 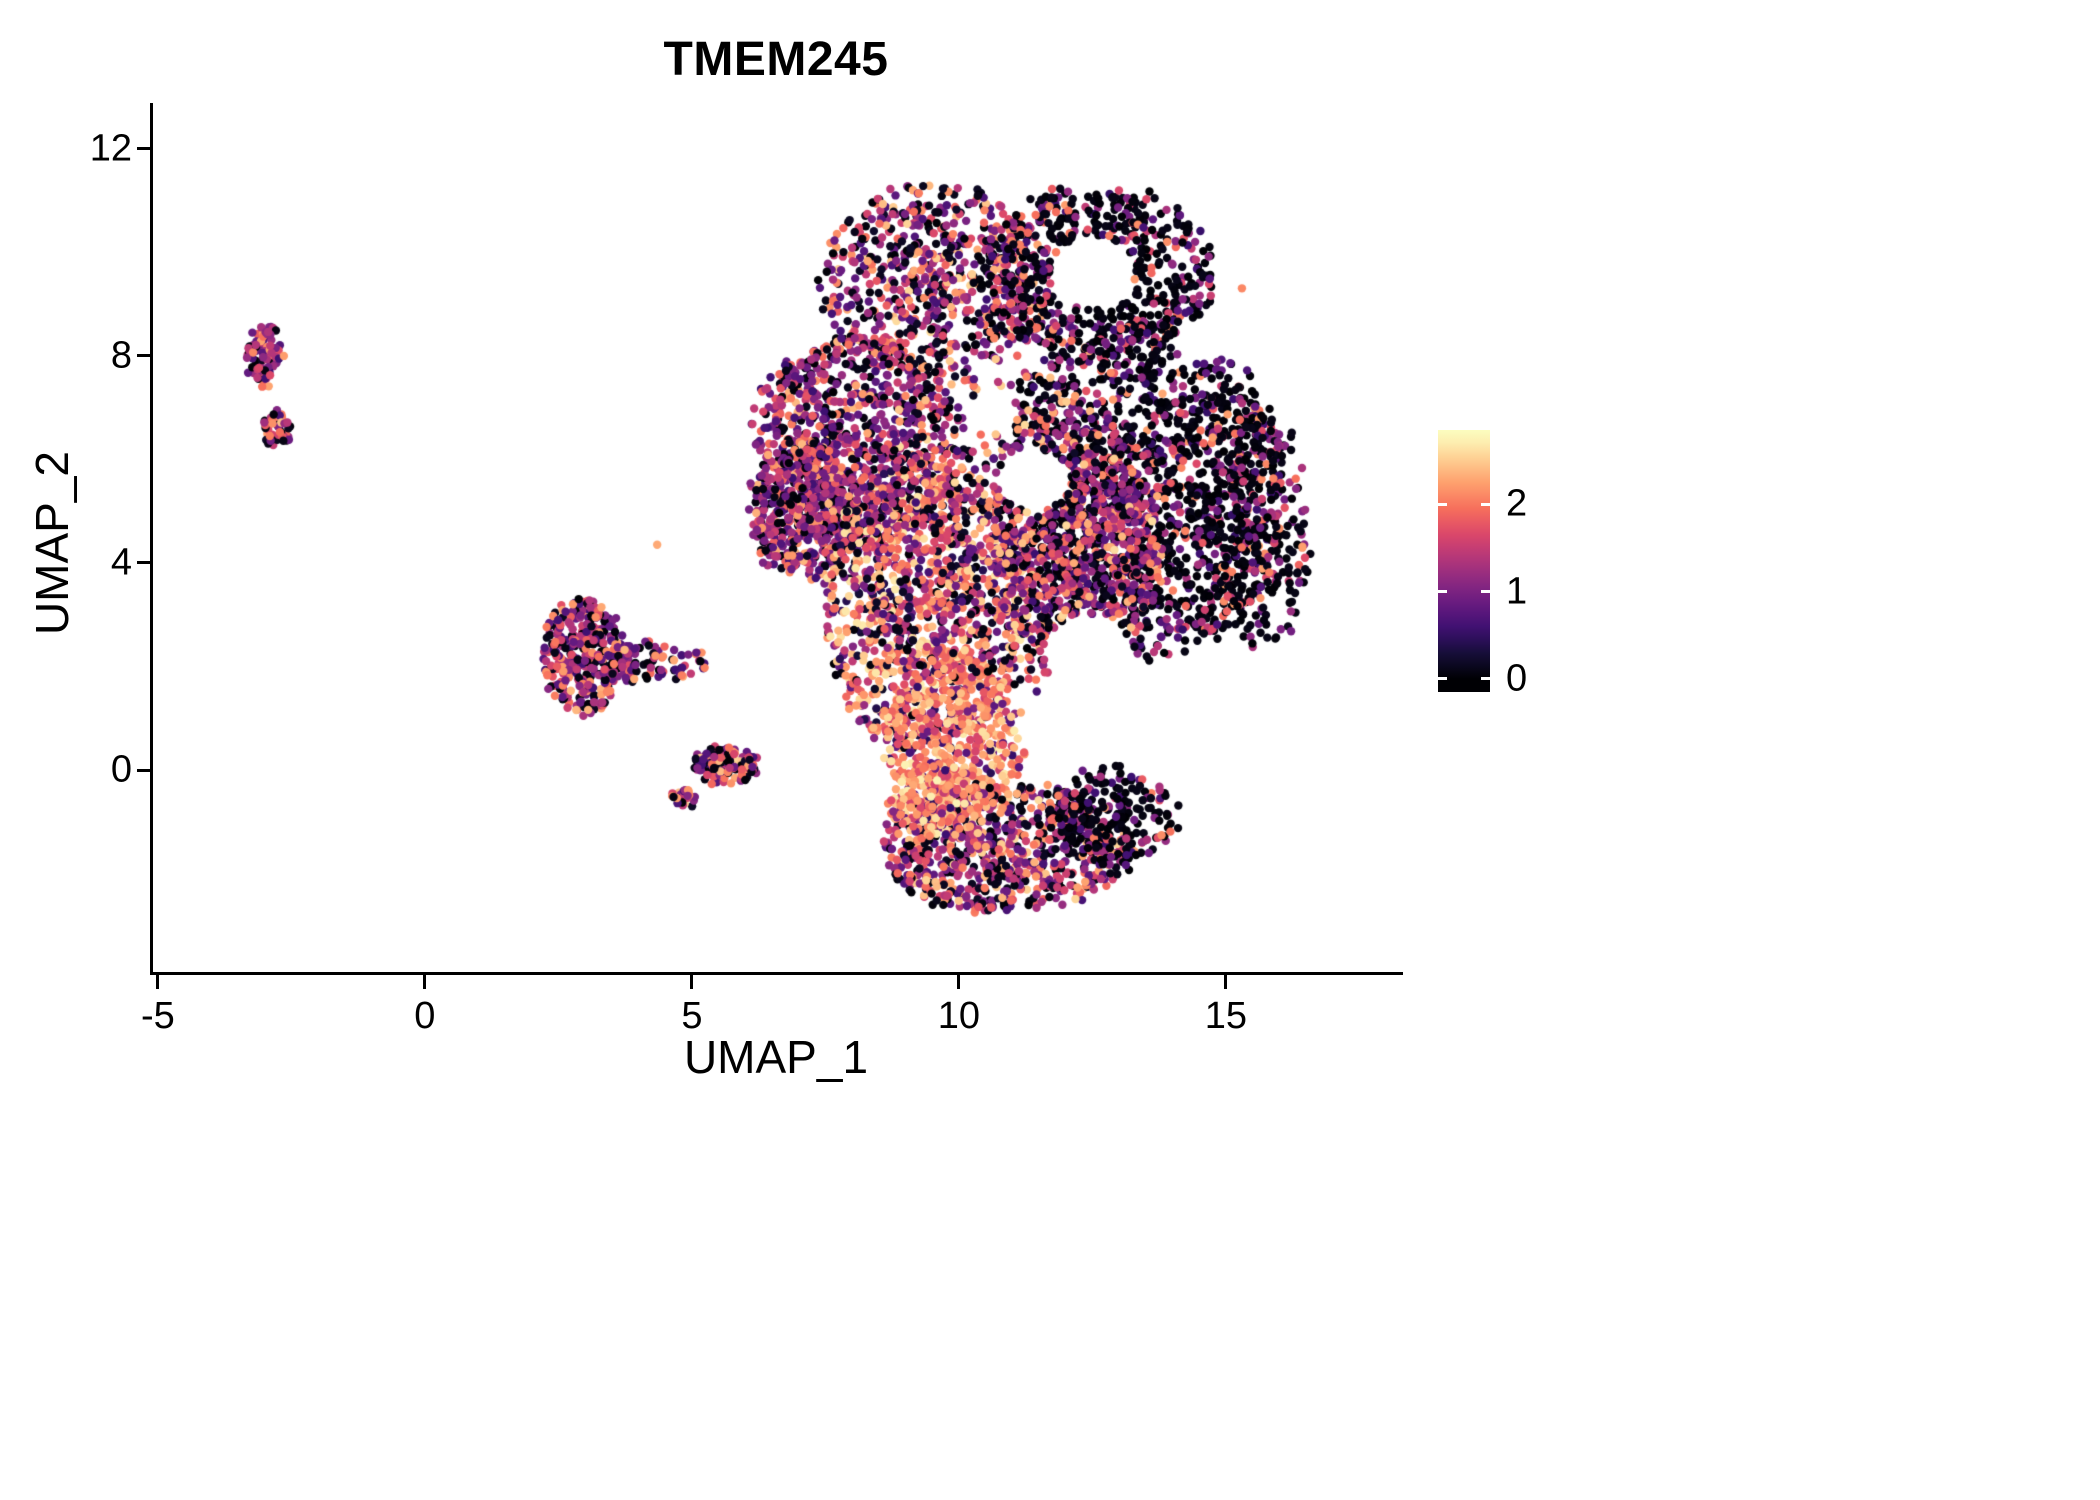 What do you see at coordinates (692, 1016) in the screenshot?
I see `x-tick-label: 5` at bounding box center [692, 1016].